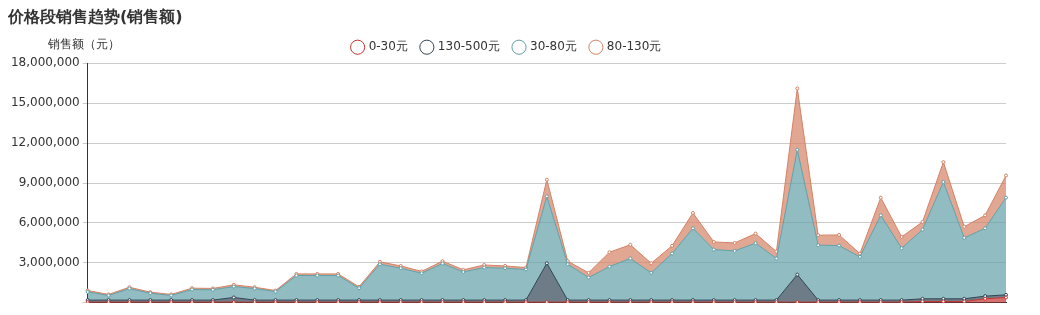 This screenshot has width=1040, height=315. Describe the element at coordinates (553, 46) in the screenshot. I see `legend-label: 30-80元` at that location.